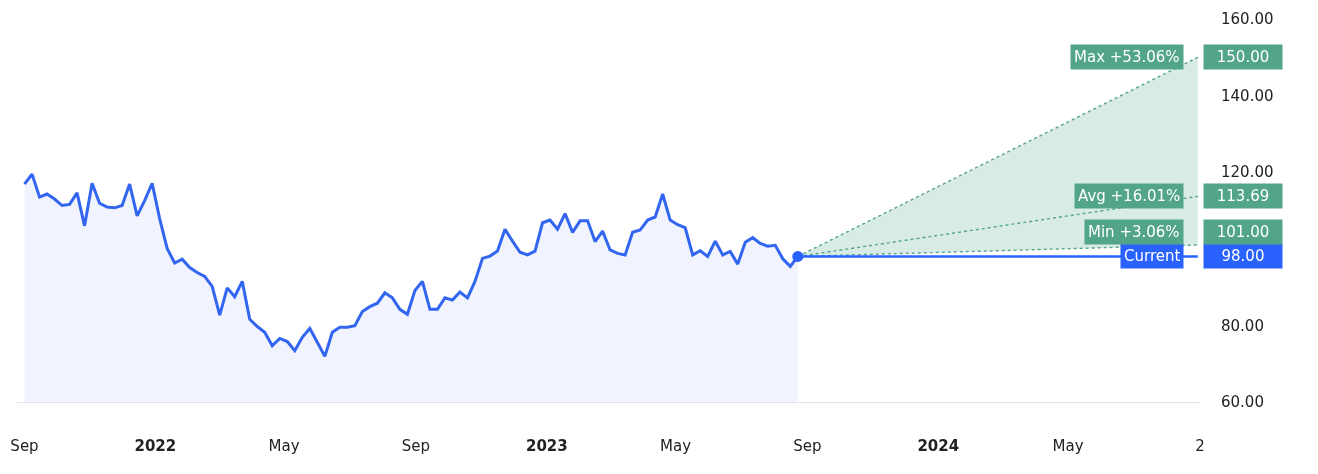  Describe the element at coordinates (1127, 57) in the screenshot. I see `series-label: Max +53.06%` at that location.